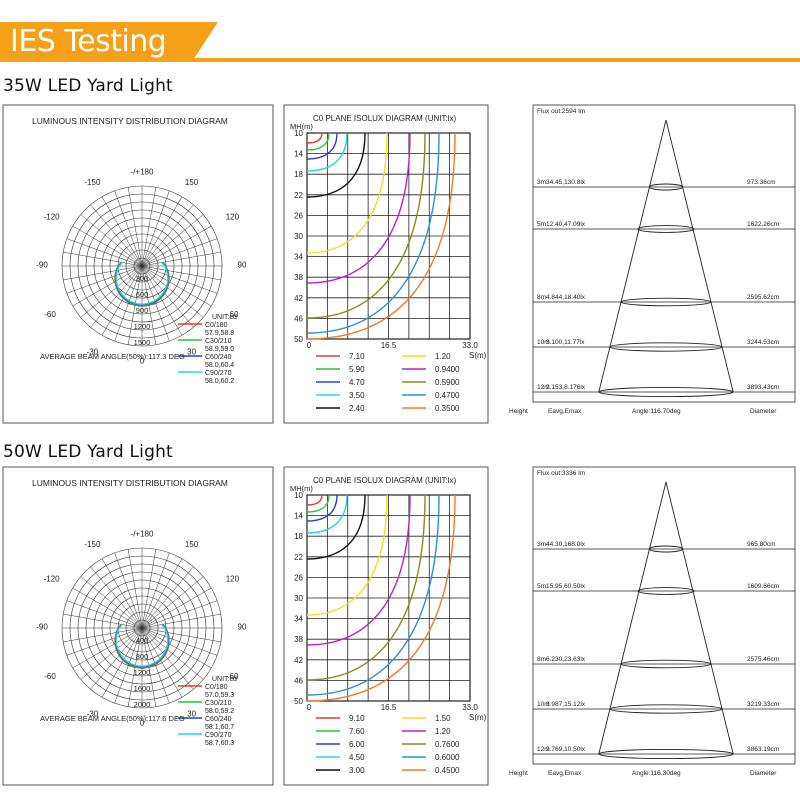 The height and width of the screenshot is (803, 800). I want to click on polar-radial-label: 800, so click(142, 656).